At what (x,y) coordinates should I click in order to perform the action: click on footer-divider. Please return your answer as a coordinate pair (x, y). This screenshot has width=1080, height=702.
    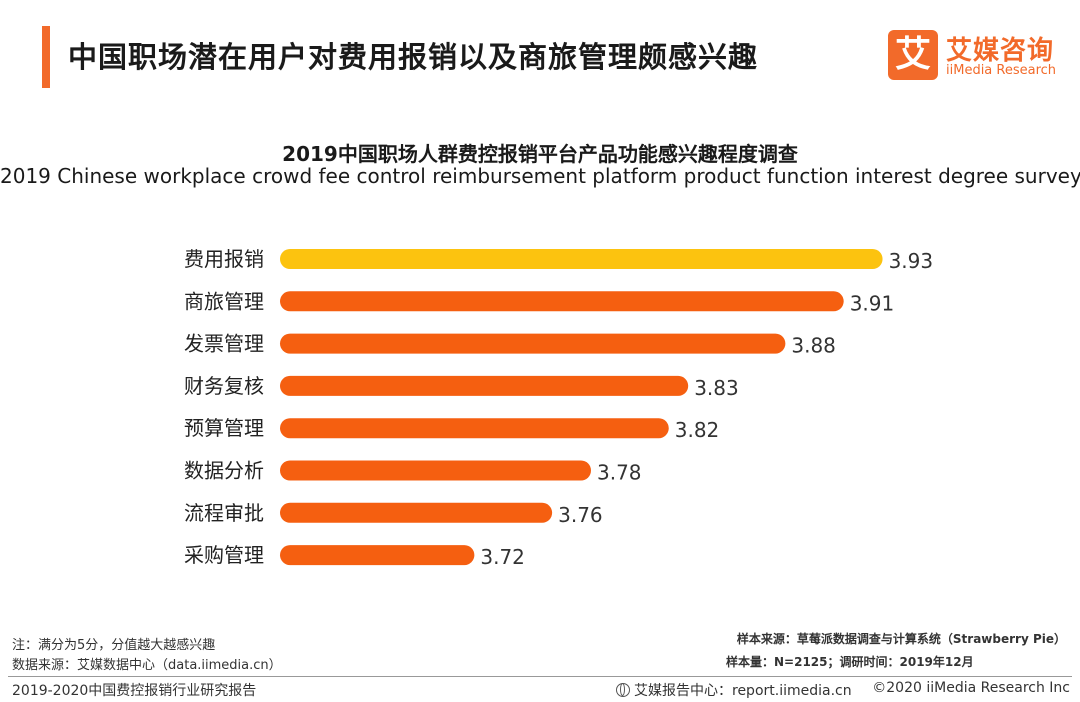
    Looking at the image, I should click on (540, 676).